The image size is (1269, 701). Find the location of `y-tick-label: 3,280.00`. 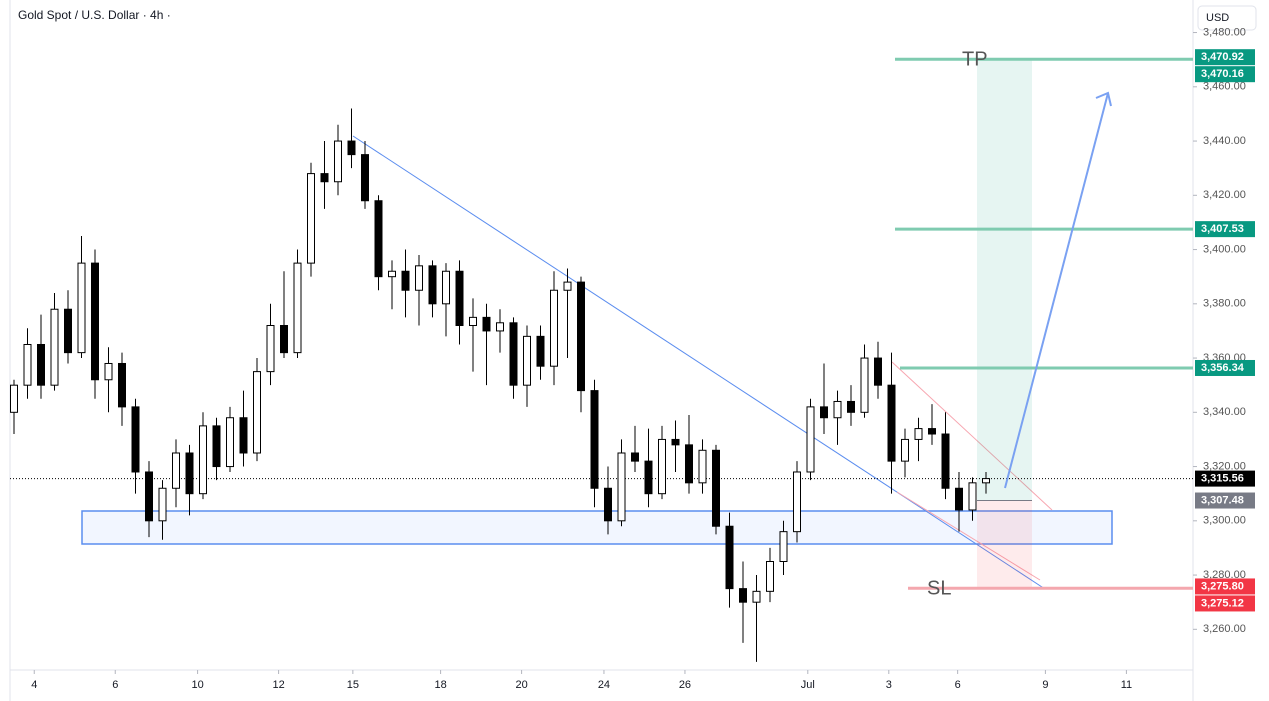

y-tick-label: 3,280.00 is located at coordinates (1224, 575).